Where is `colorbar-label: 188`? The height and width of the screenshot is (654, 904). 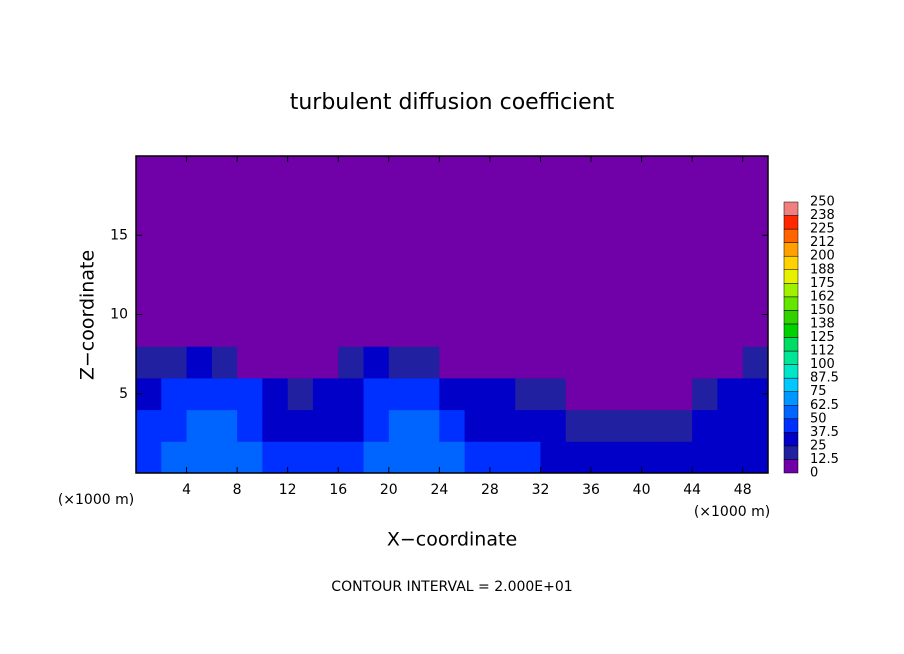
colorbar-label: 188 is located at coordinates (822, 269).